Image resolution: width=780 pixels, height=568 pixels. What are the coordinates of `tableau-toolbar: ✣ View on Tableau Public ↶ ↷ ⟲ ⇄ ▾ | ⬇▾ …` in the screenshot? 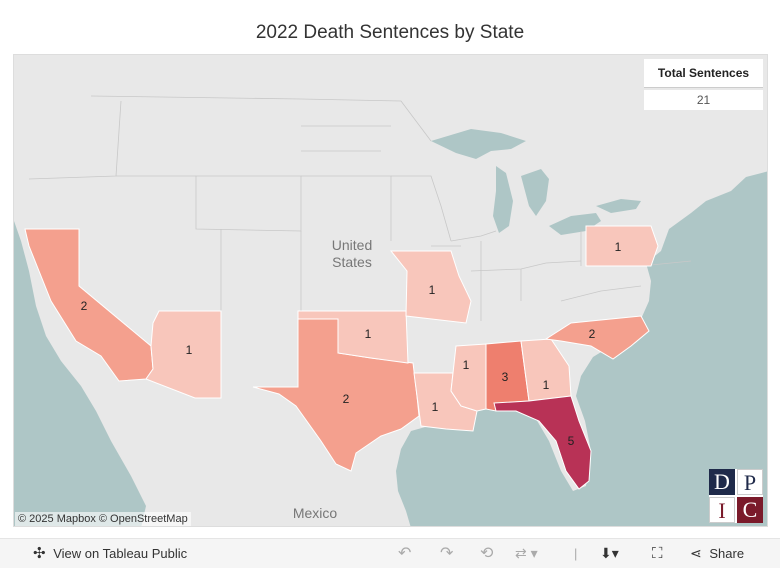 It's located at (390, 553).